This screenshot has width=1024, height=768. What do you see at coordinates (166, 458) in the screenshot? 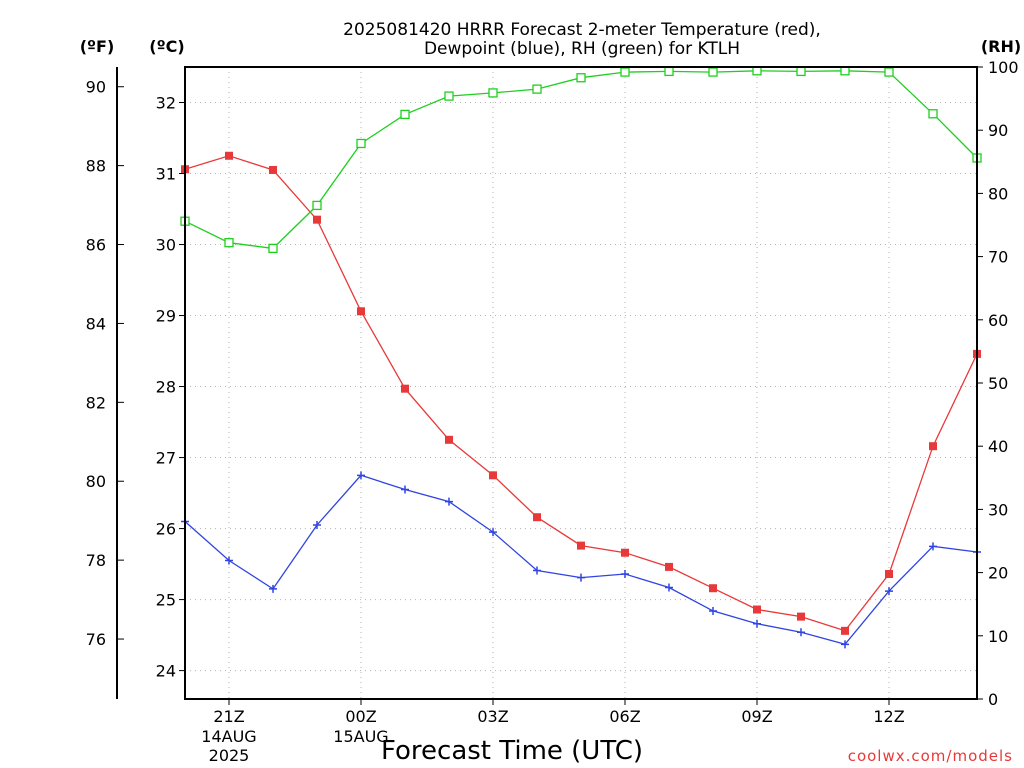
I see `celsius-tick-label: 27` at bounding box center [166, 458].